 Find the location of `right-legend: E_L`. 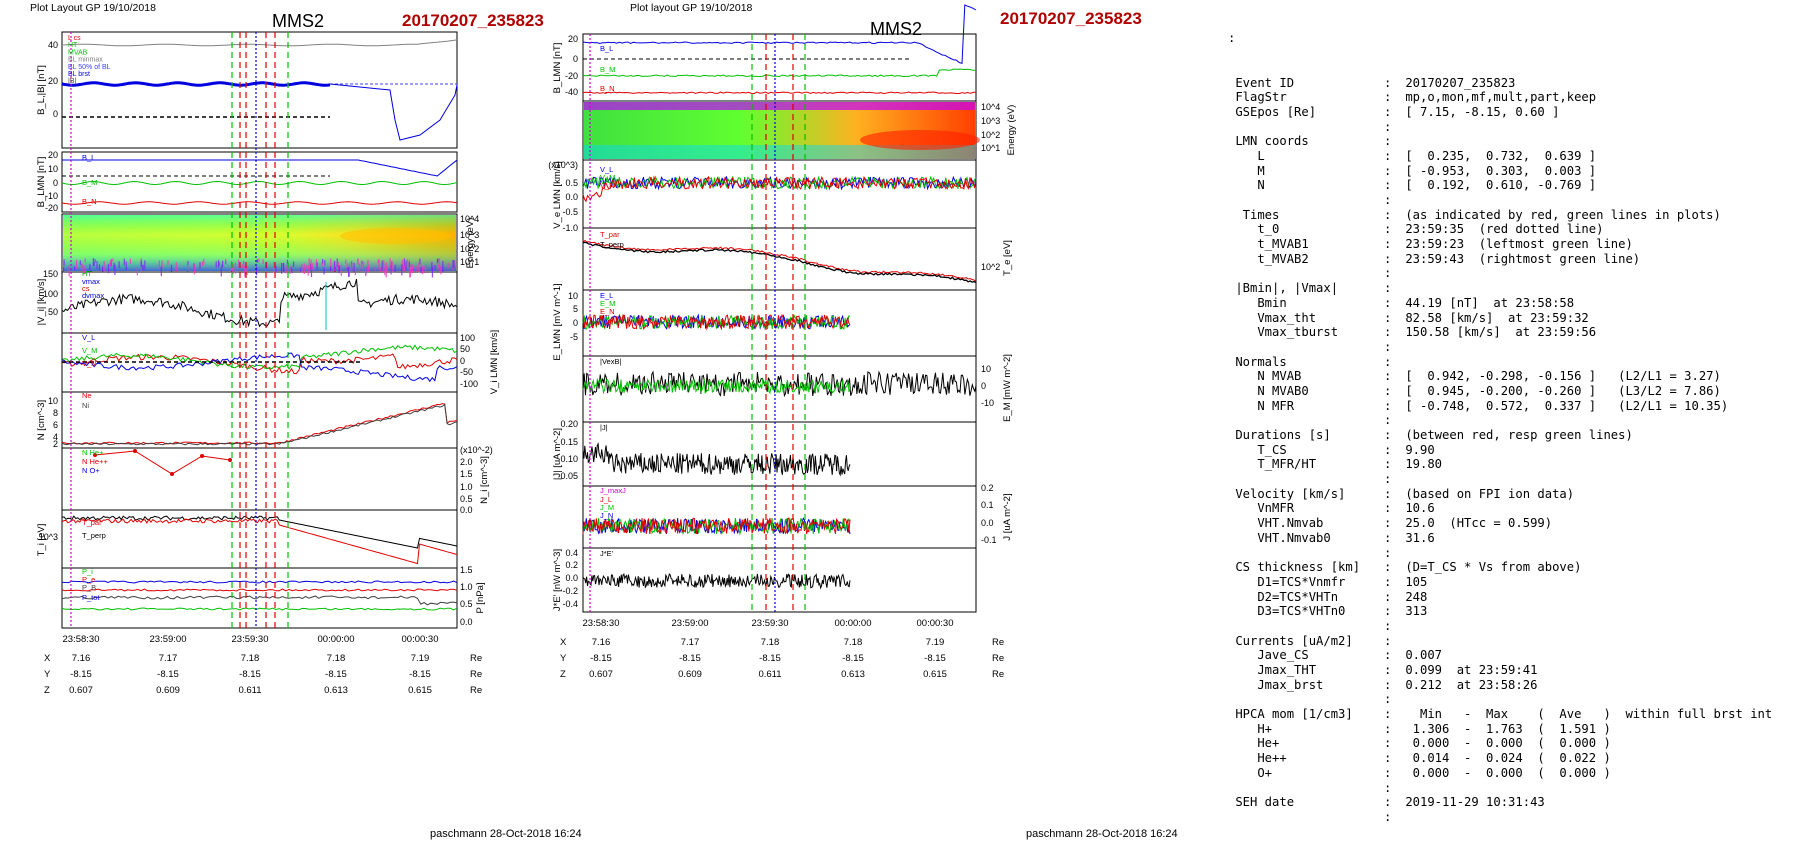

right-legend: E_L is located at coordinates (606, 295).